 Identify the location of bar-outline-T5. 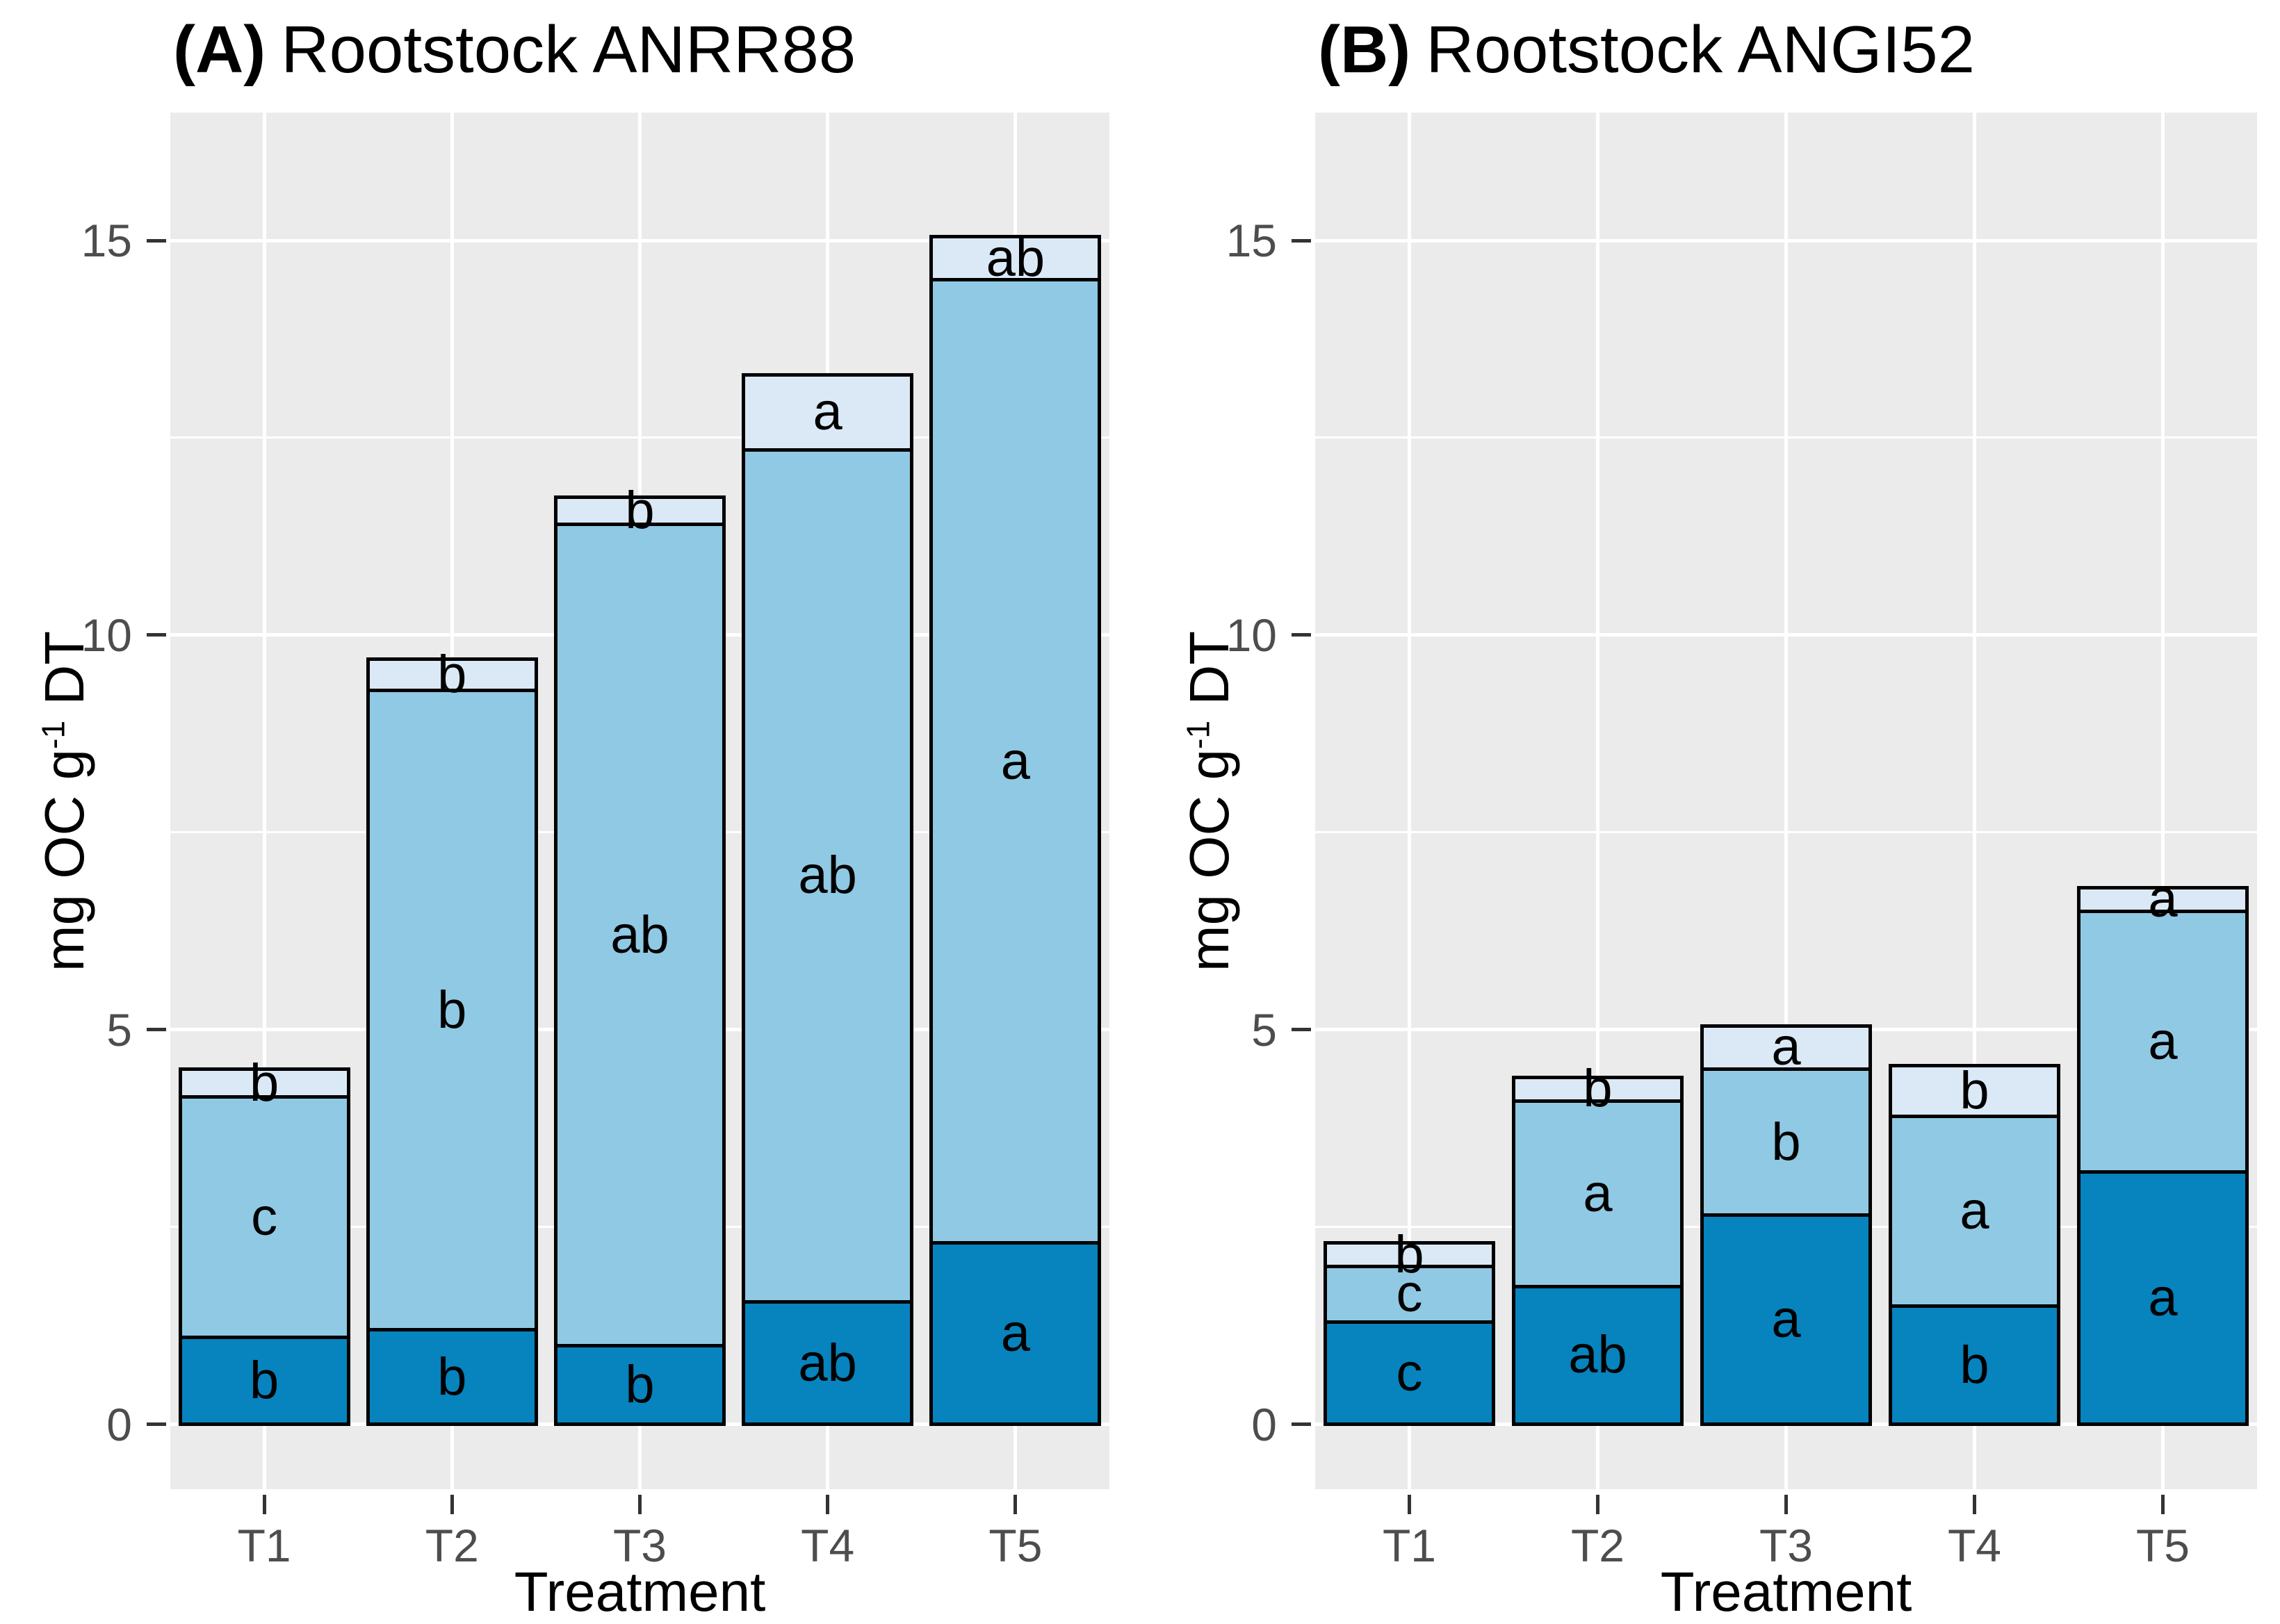
(1015, 830).